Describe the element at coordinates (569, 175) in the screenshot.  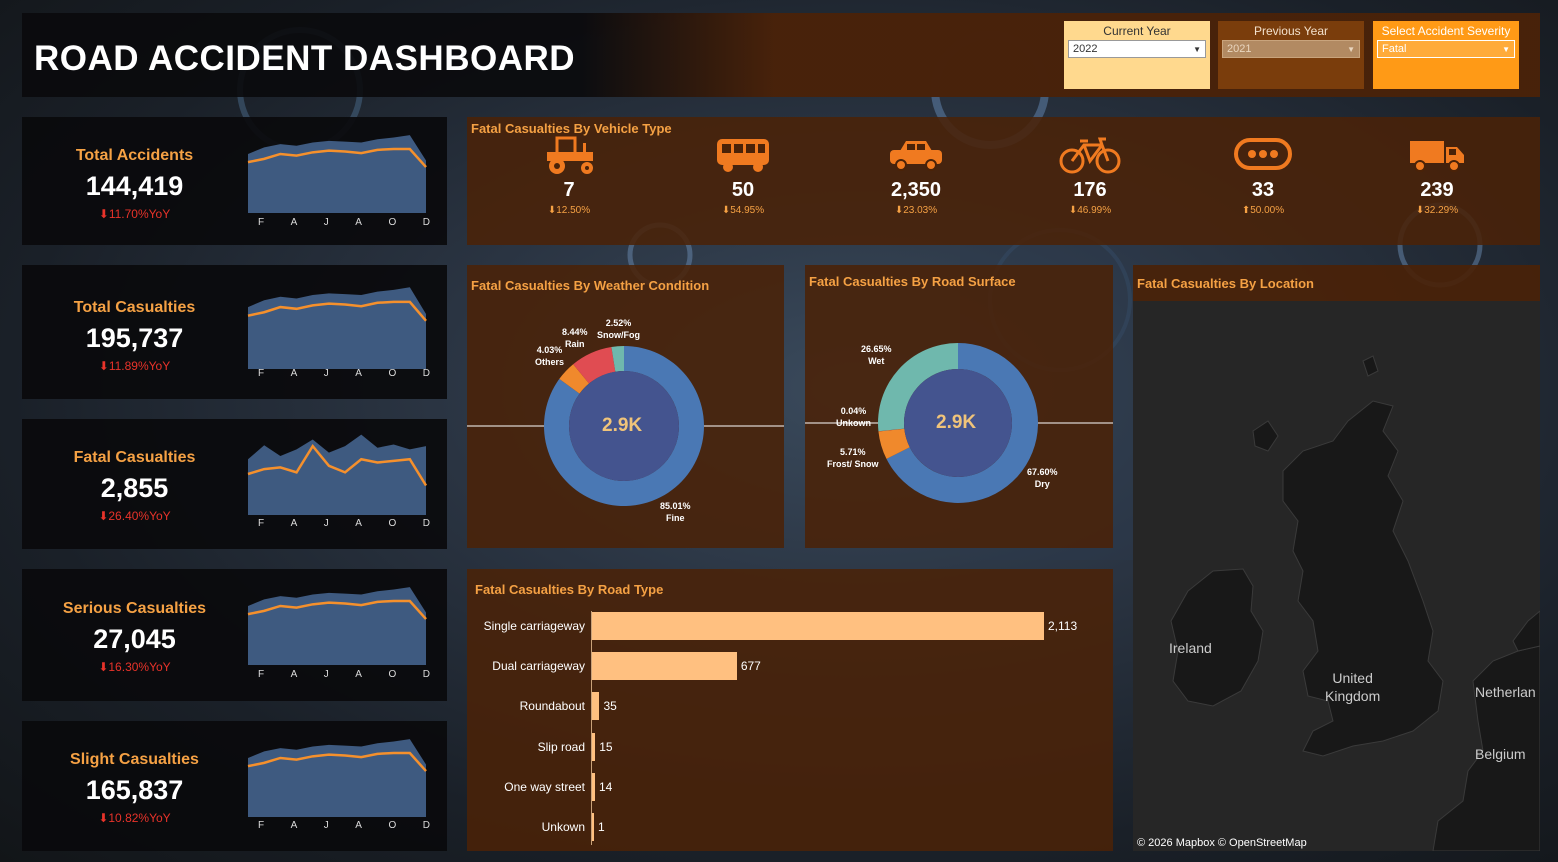
I see `vehicle-item-tractor: 7 ⬇12.50%` at that location.